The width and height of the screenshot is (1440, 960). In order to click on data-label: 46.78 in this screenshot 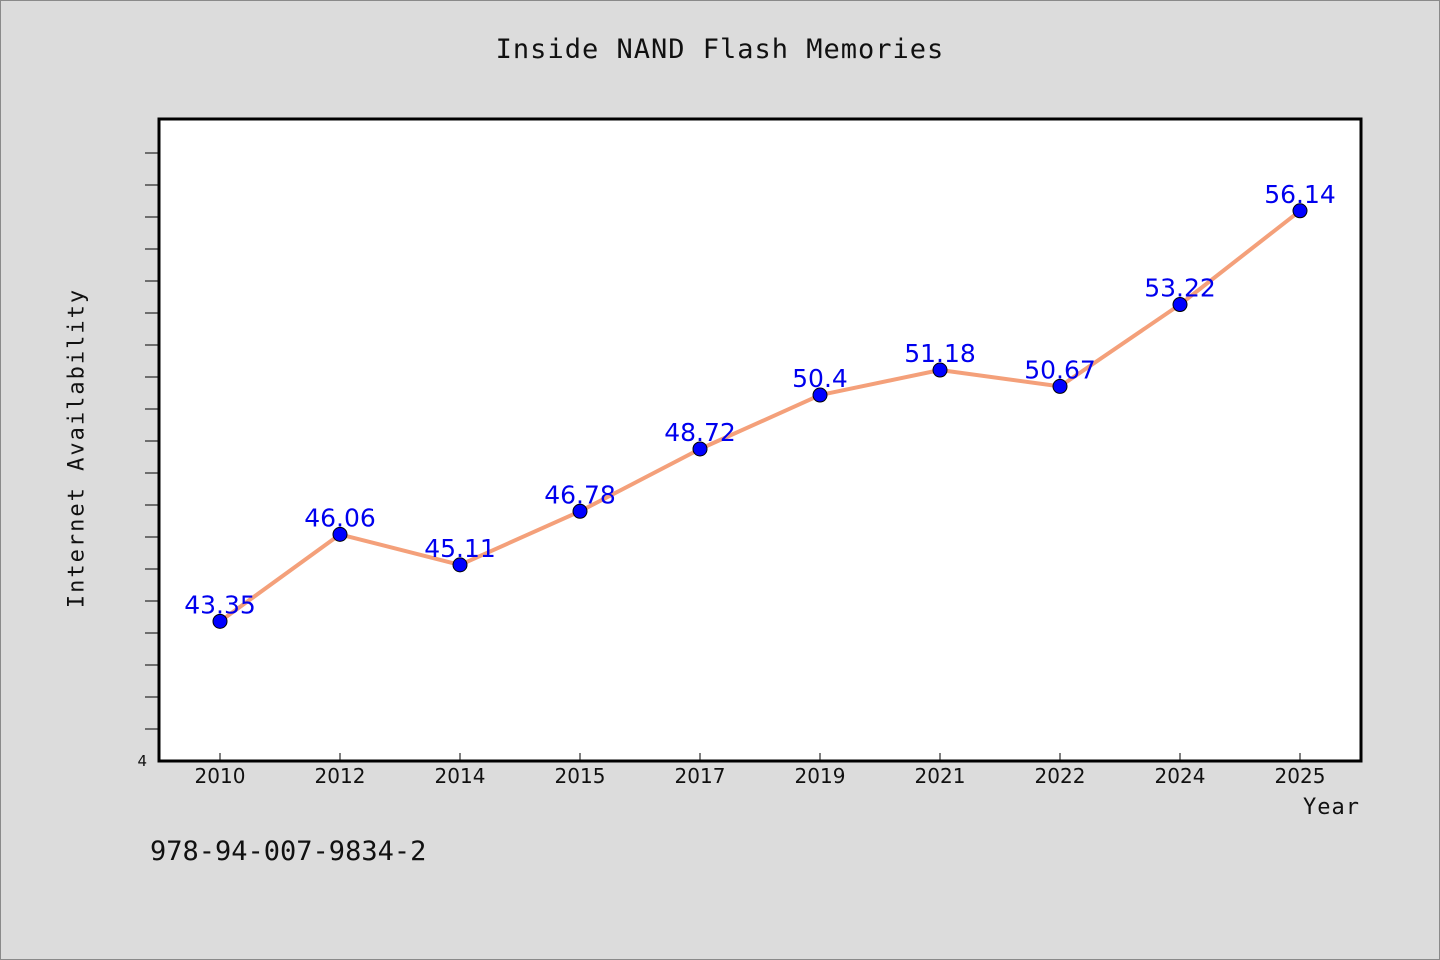, I will do `click(580, 494)`.